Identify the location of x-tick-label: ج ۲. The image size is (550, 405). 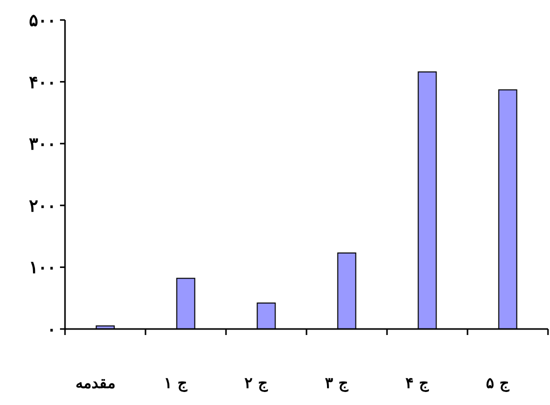
(256, 383).